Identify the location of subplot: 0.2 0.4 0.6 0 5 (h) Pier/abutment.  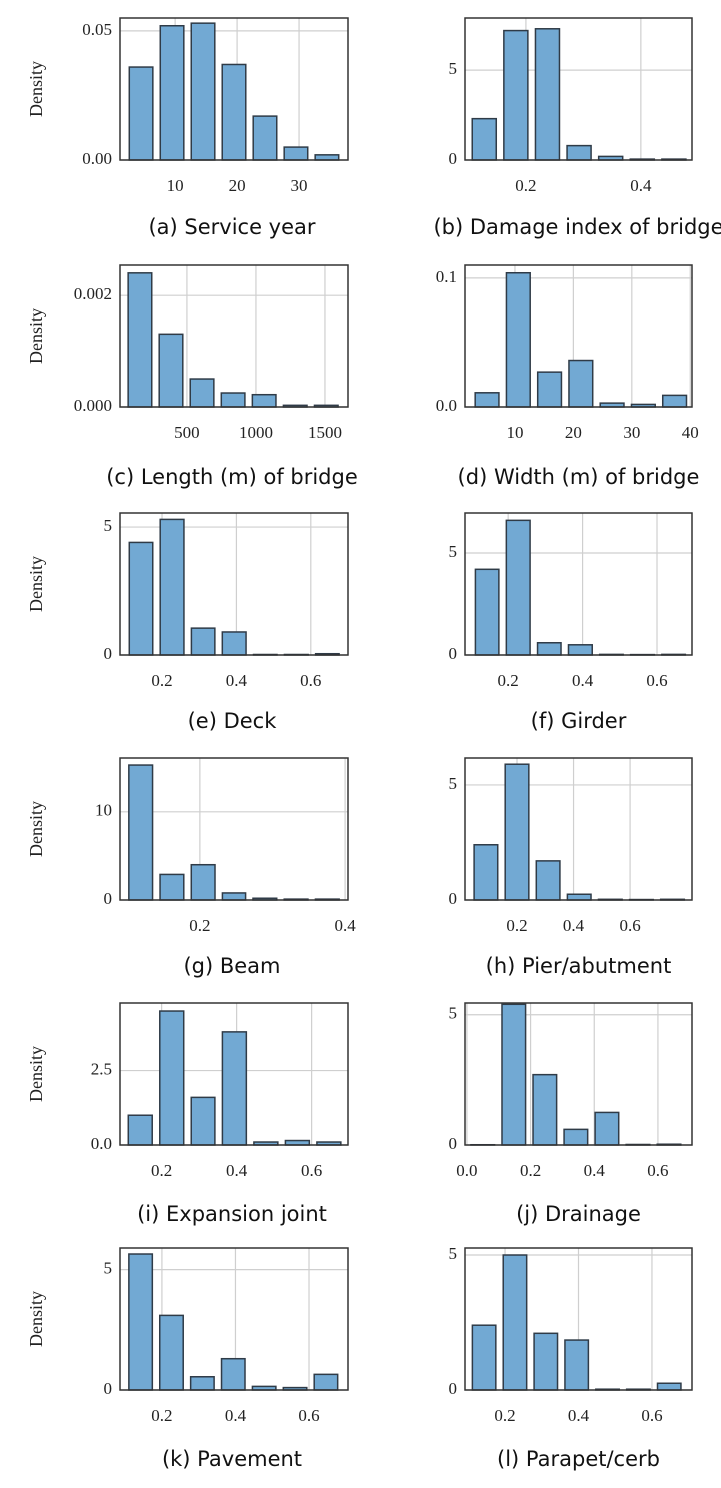
(571, 867).